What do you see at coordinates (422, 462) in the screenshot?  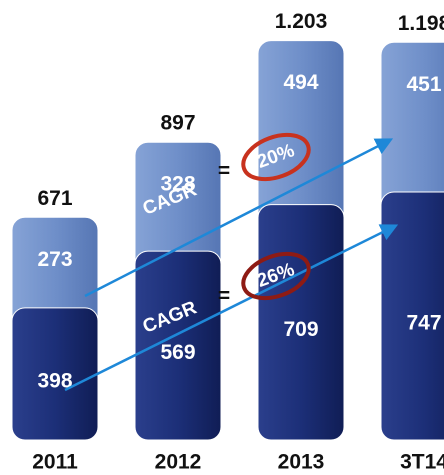 I see `x-tick-label: 3T14` at bounding box center [422, 462].